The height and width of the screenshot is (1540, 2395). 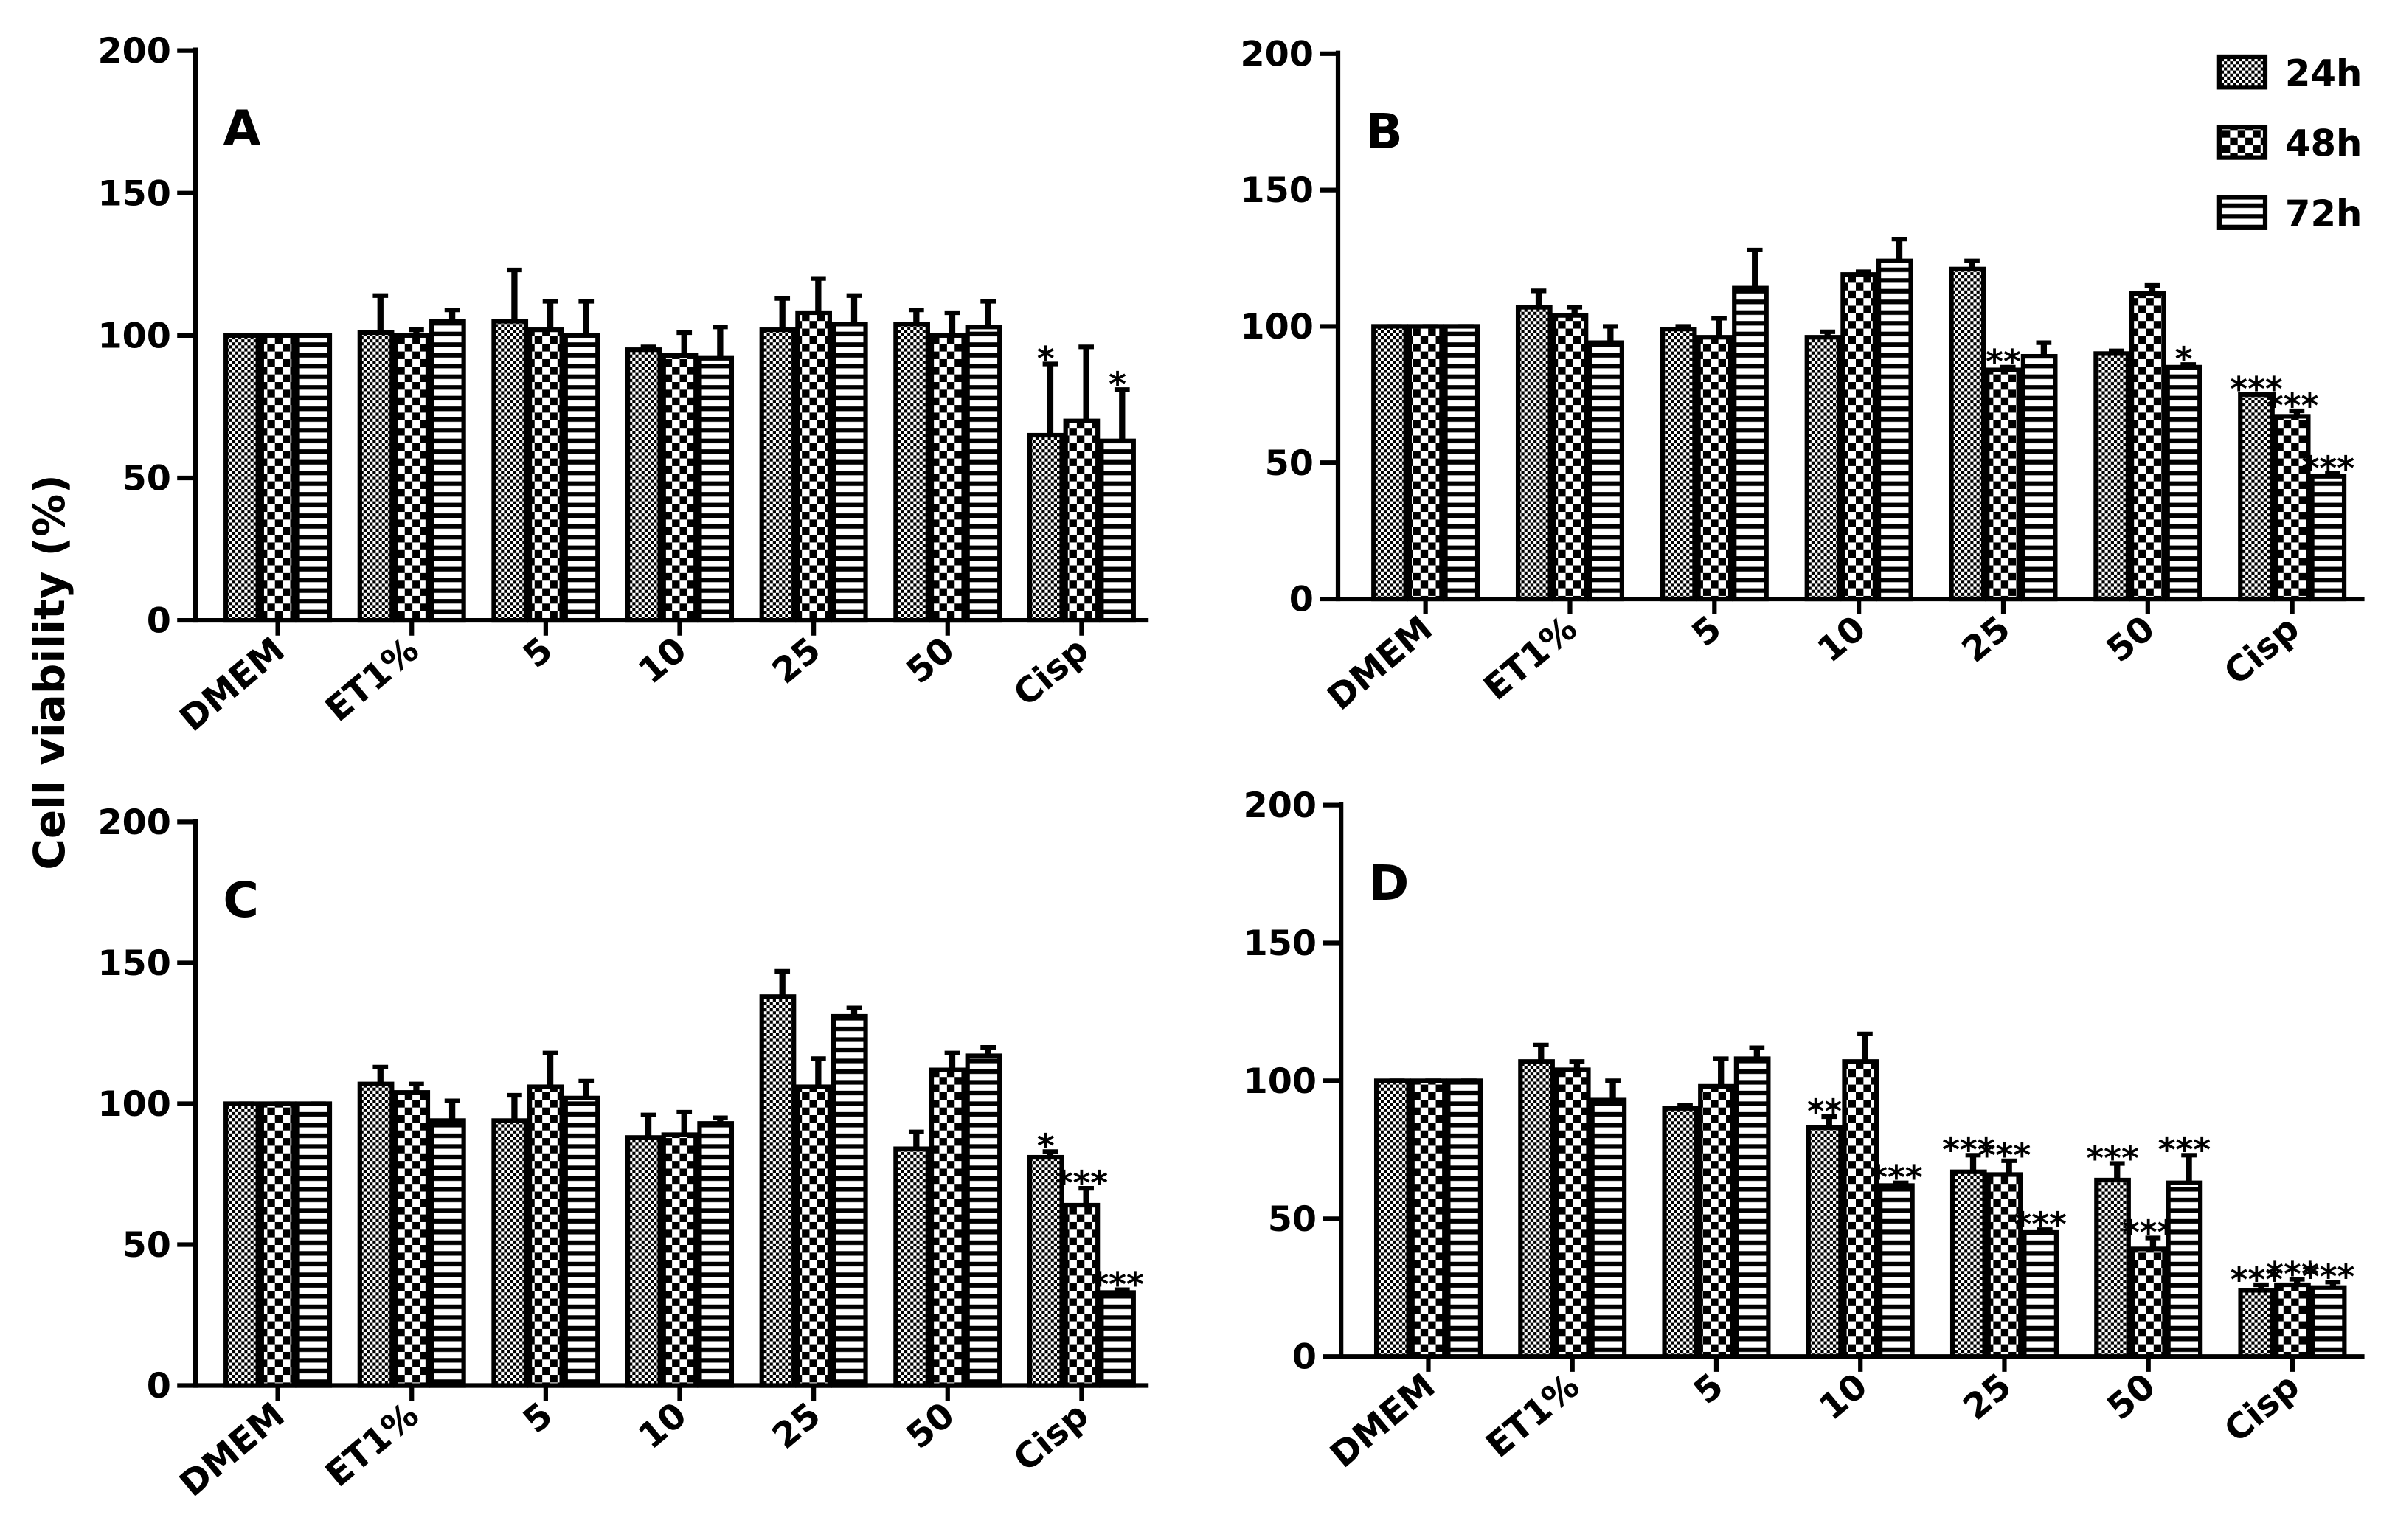 What do you see at coordinates (2324, 143) in the screenshot?
I see `legend-label: 48h` at bounding box center [2324, 143].